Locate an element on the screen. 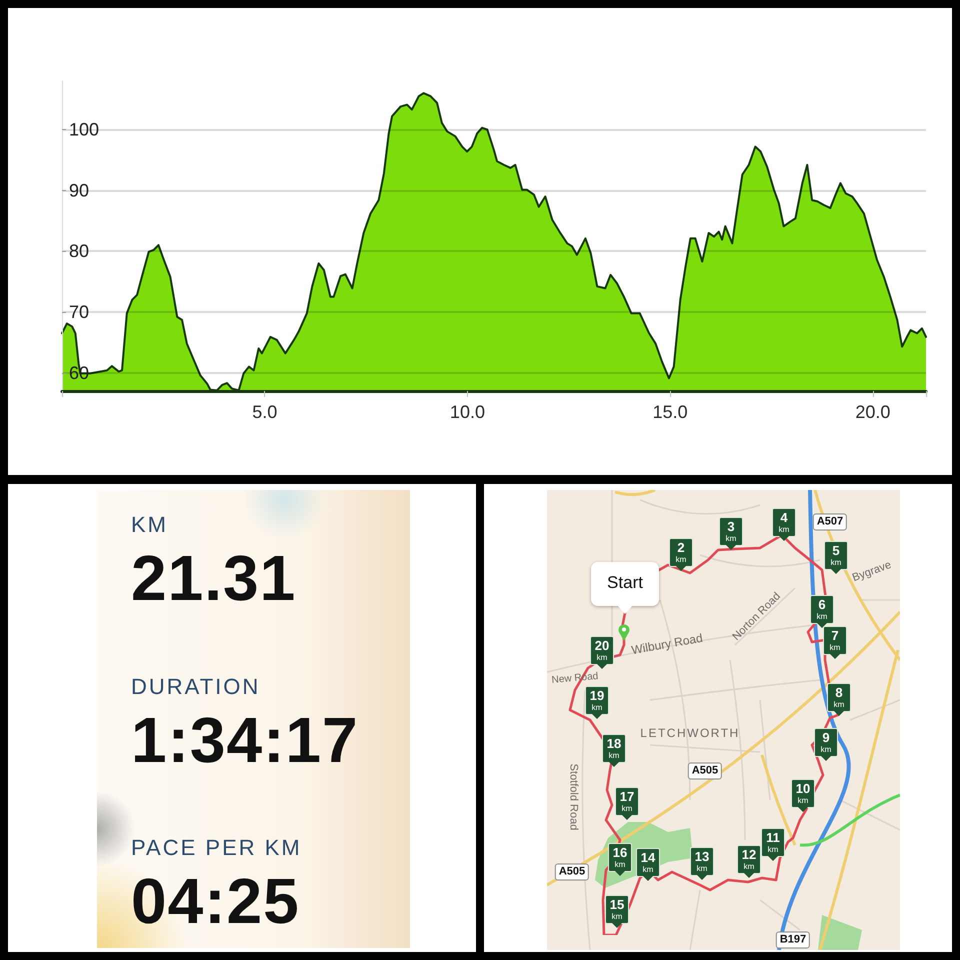 The height and width of the screenshot is (960, 960). text: LETCHWORTH is located at coordinates (690, 733).